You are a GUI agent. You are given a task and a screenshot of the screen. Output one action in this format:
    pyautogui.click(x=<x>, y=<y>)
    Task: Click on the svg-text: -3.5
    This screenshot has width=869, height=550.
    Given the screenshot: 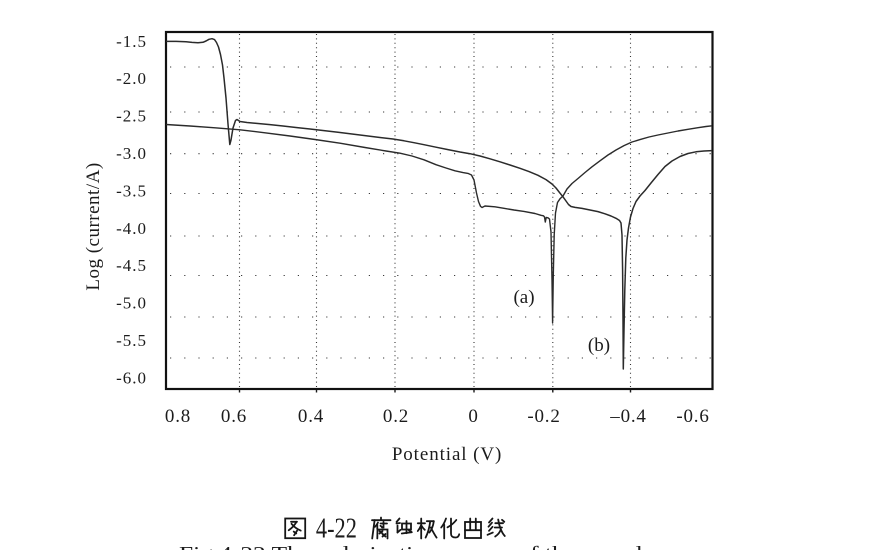 What is the action you would take?
    pyautogui.click(x=131, y=190)
    